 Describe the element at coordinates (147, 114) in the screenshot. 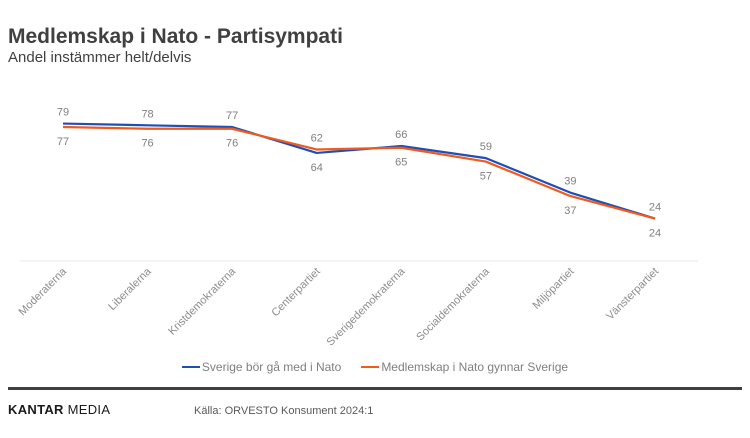

I see `data-label: 78` at that location.